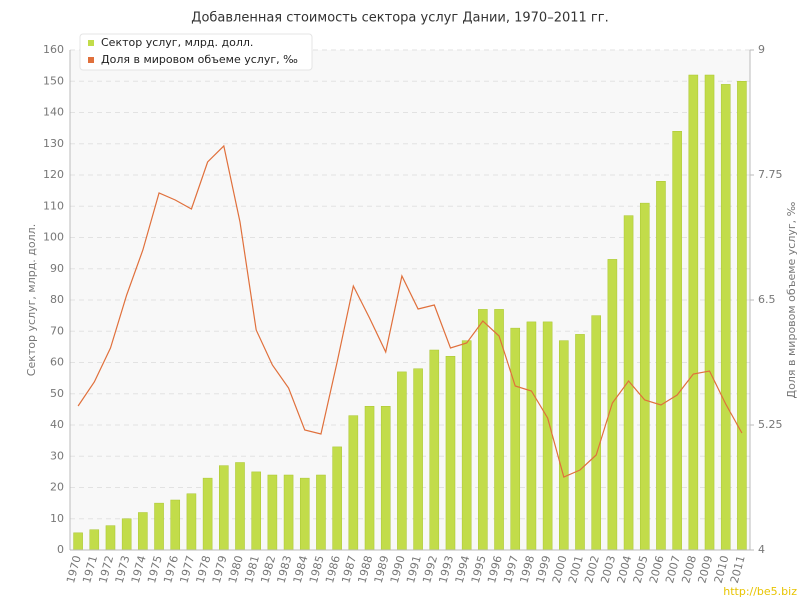  Describe the element at coordinates (53, 174) in the screenshot. I see `y-tick-label: 120` at that location.